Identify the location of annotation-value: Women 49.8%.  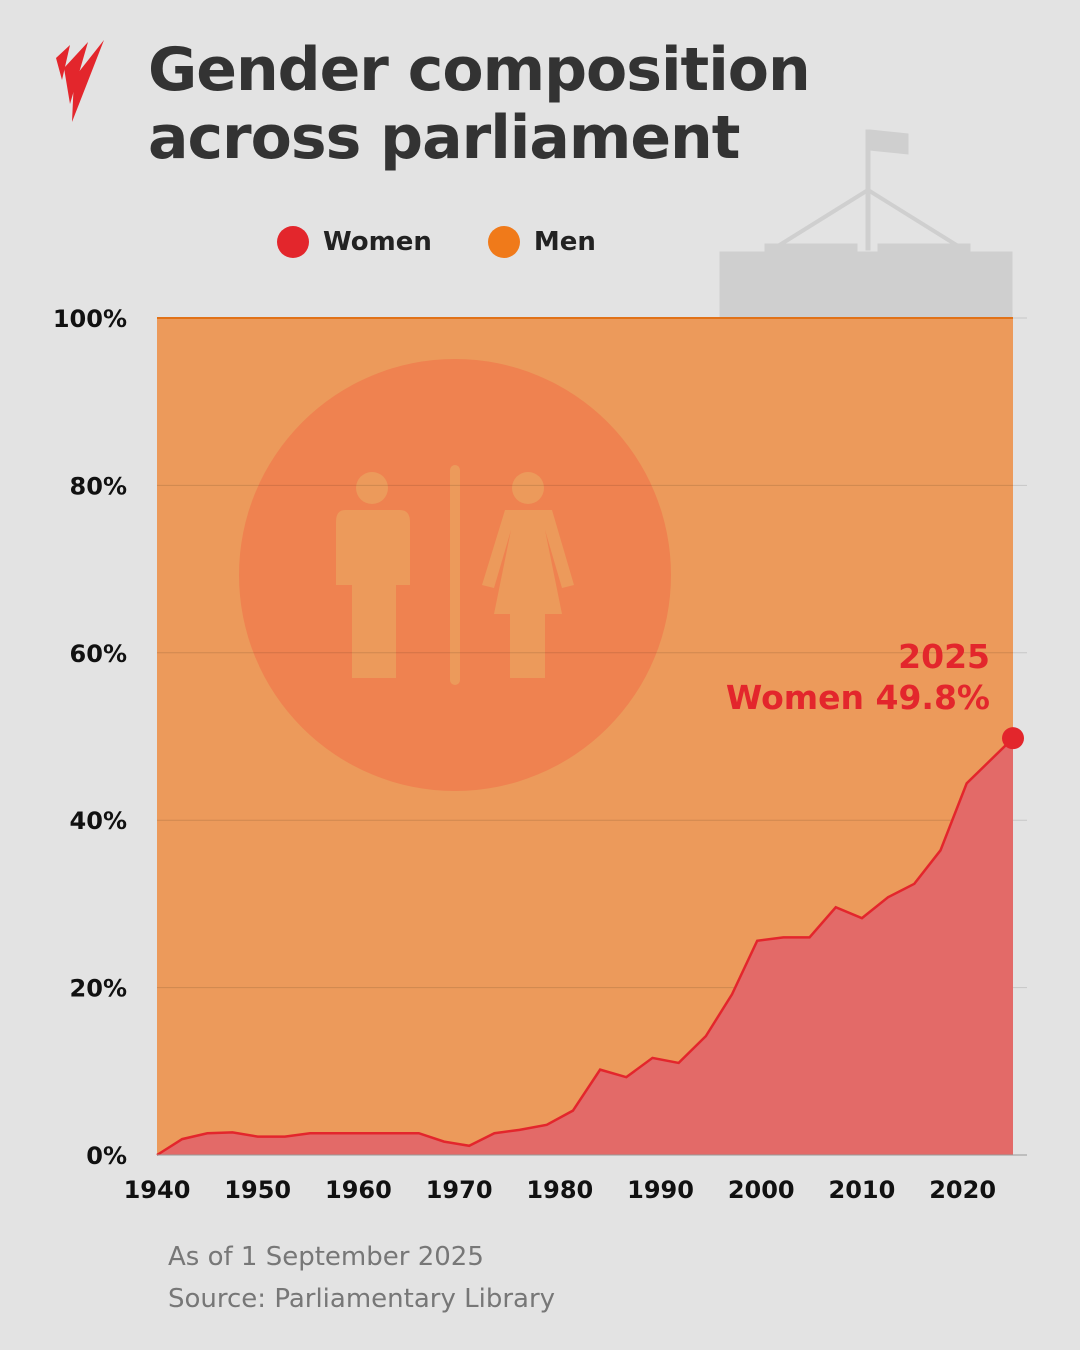
(858, 697).